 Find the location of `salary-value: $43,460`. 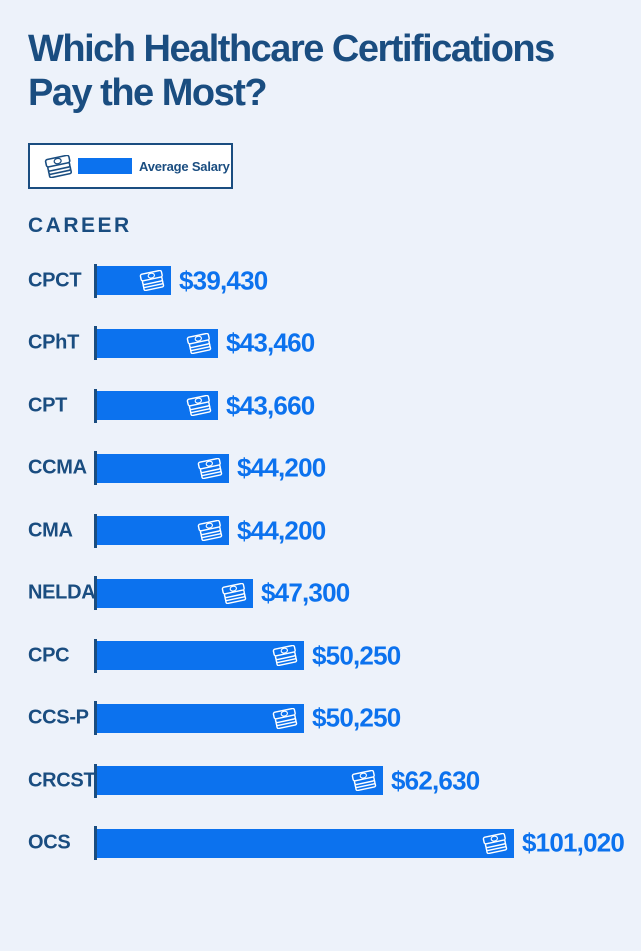

salary-value: $43,460 is located at coordinates (270, 342).